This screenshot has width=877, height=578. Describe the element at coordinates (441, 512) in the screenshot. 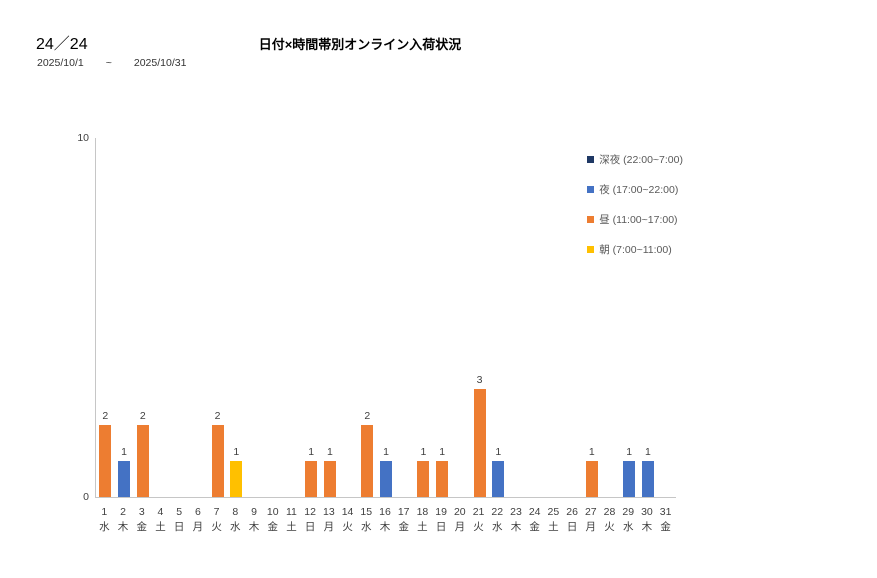

I see `x-axis-day-number: 19` at that location.